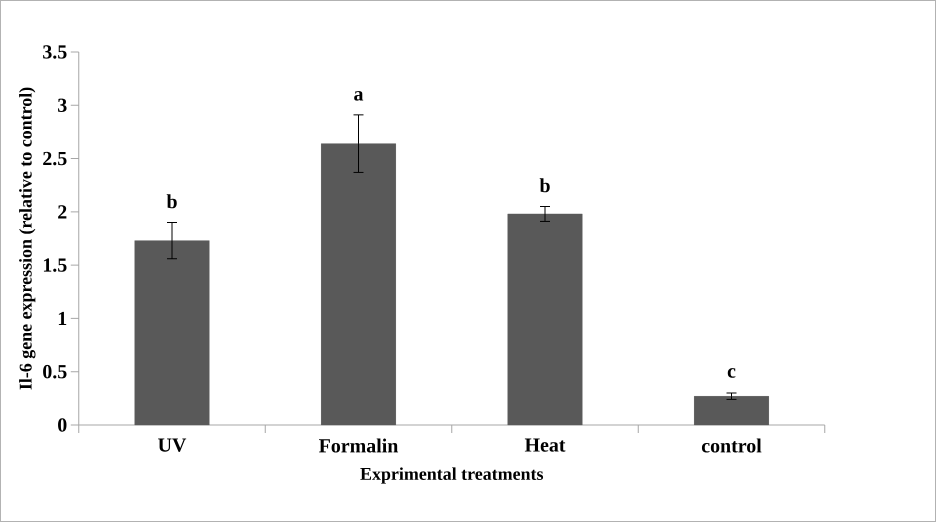 The image size is (936, 522). What do you see at coordinates (359, 96) in the screenshot?
I see `annotation: a` at bounding box center [359, 96].